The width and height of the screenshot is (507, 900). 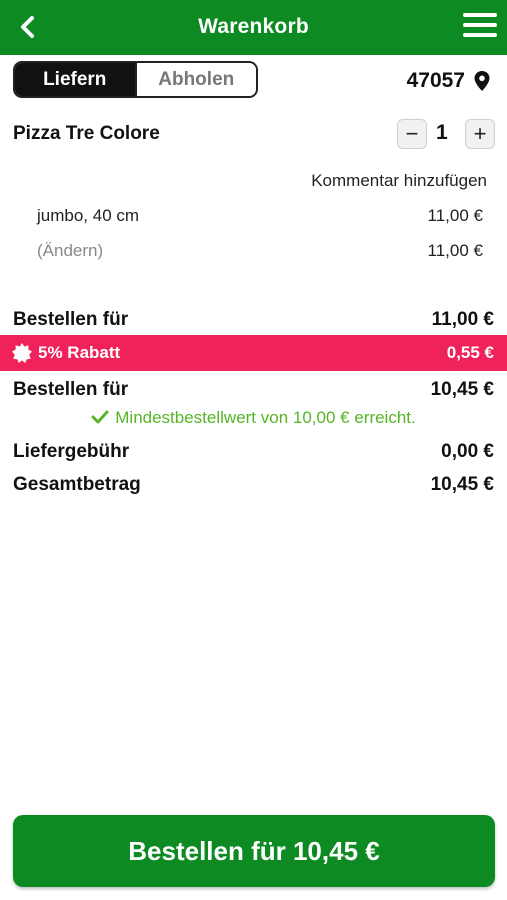 I want to click on hamburger-menu-icon, so click(x=480, y=27).